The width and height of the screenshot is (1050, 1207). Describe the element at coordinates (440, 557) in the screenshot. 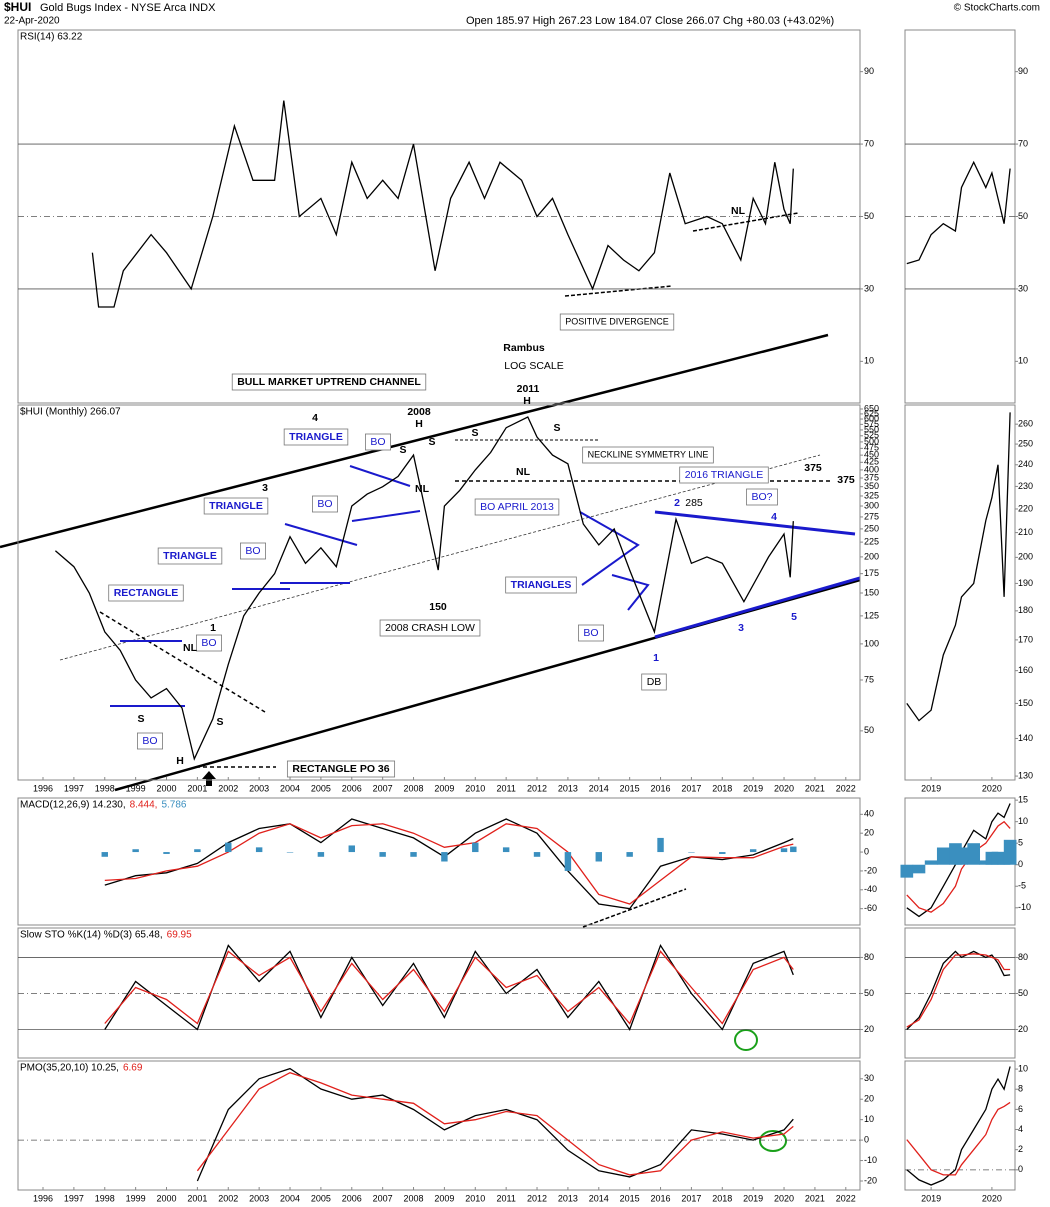

I see `channel-mid` at that location.